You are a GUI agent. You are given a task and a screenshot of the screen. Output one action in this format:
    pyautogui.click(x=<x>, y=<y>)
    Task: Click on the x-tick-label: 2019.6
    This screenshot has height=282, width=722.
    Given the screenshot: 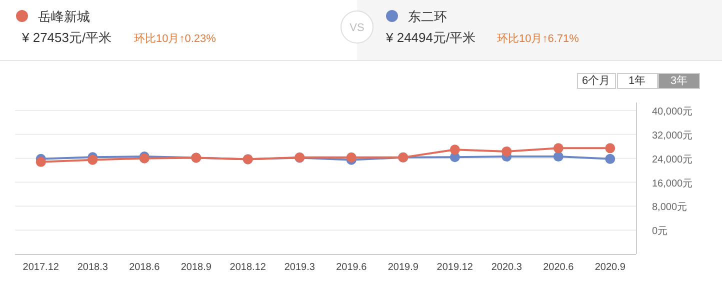 What is the action you would take?
    pyautogui.click(x=352, y=267)
    